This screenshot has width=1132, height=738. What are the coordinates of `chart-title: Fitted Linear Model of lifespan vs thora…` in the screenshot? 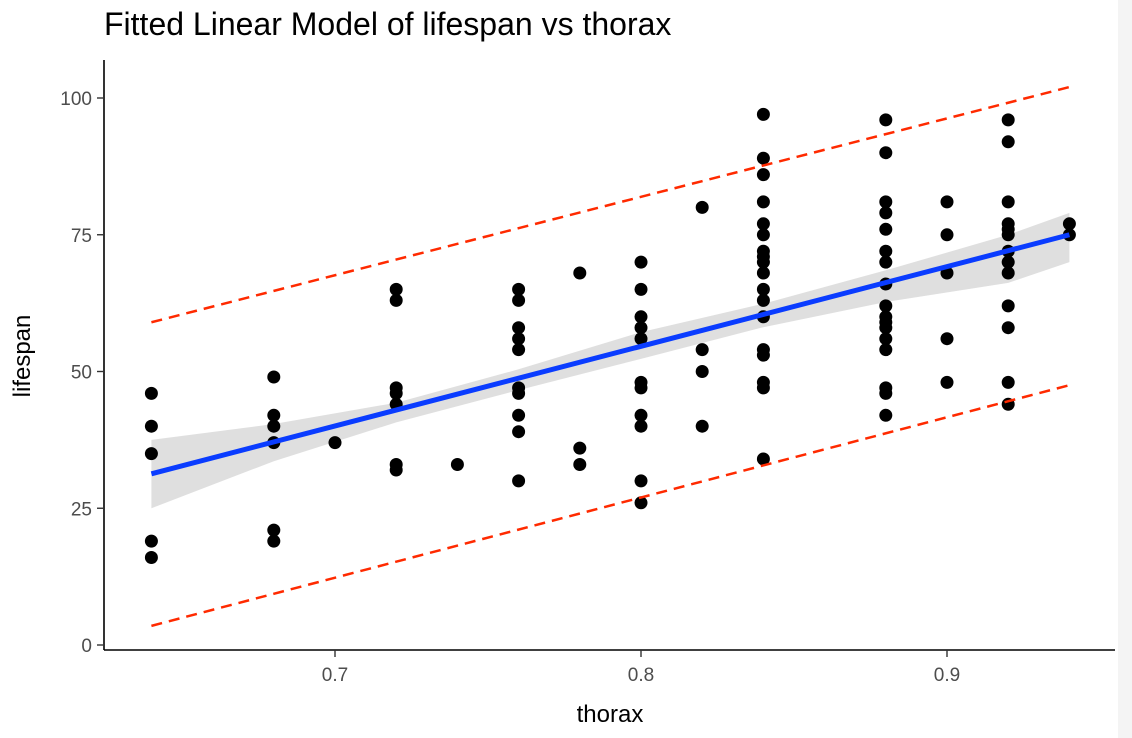 It's located at (388, 24).